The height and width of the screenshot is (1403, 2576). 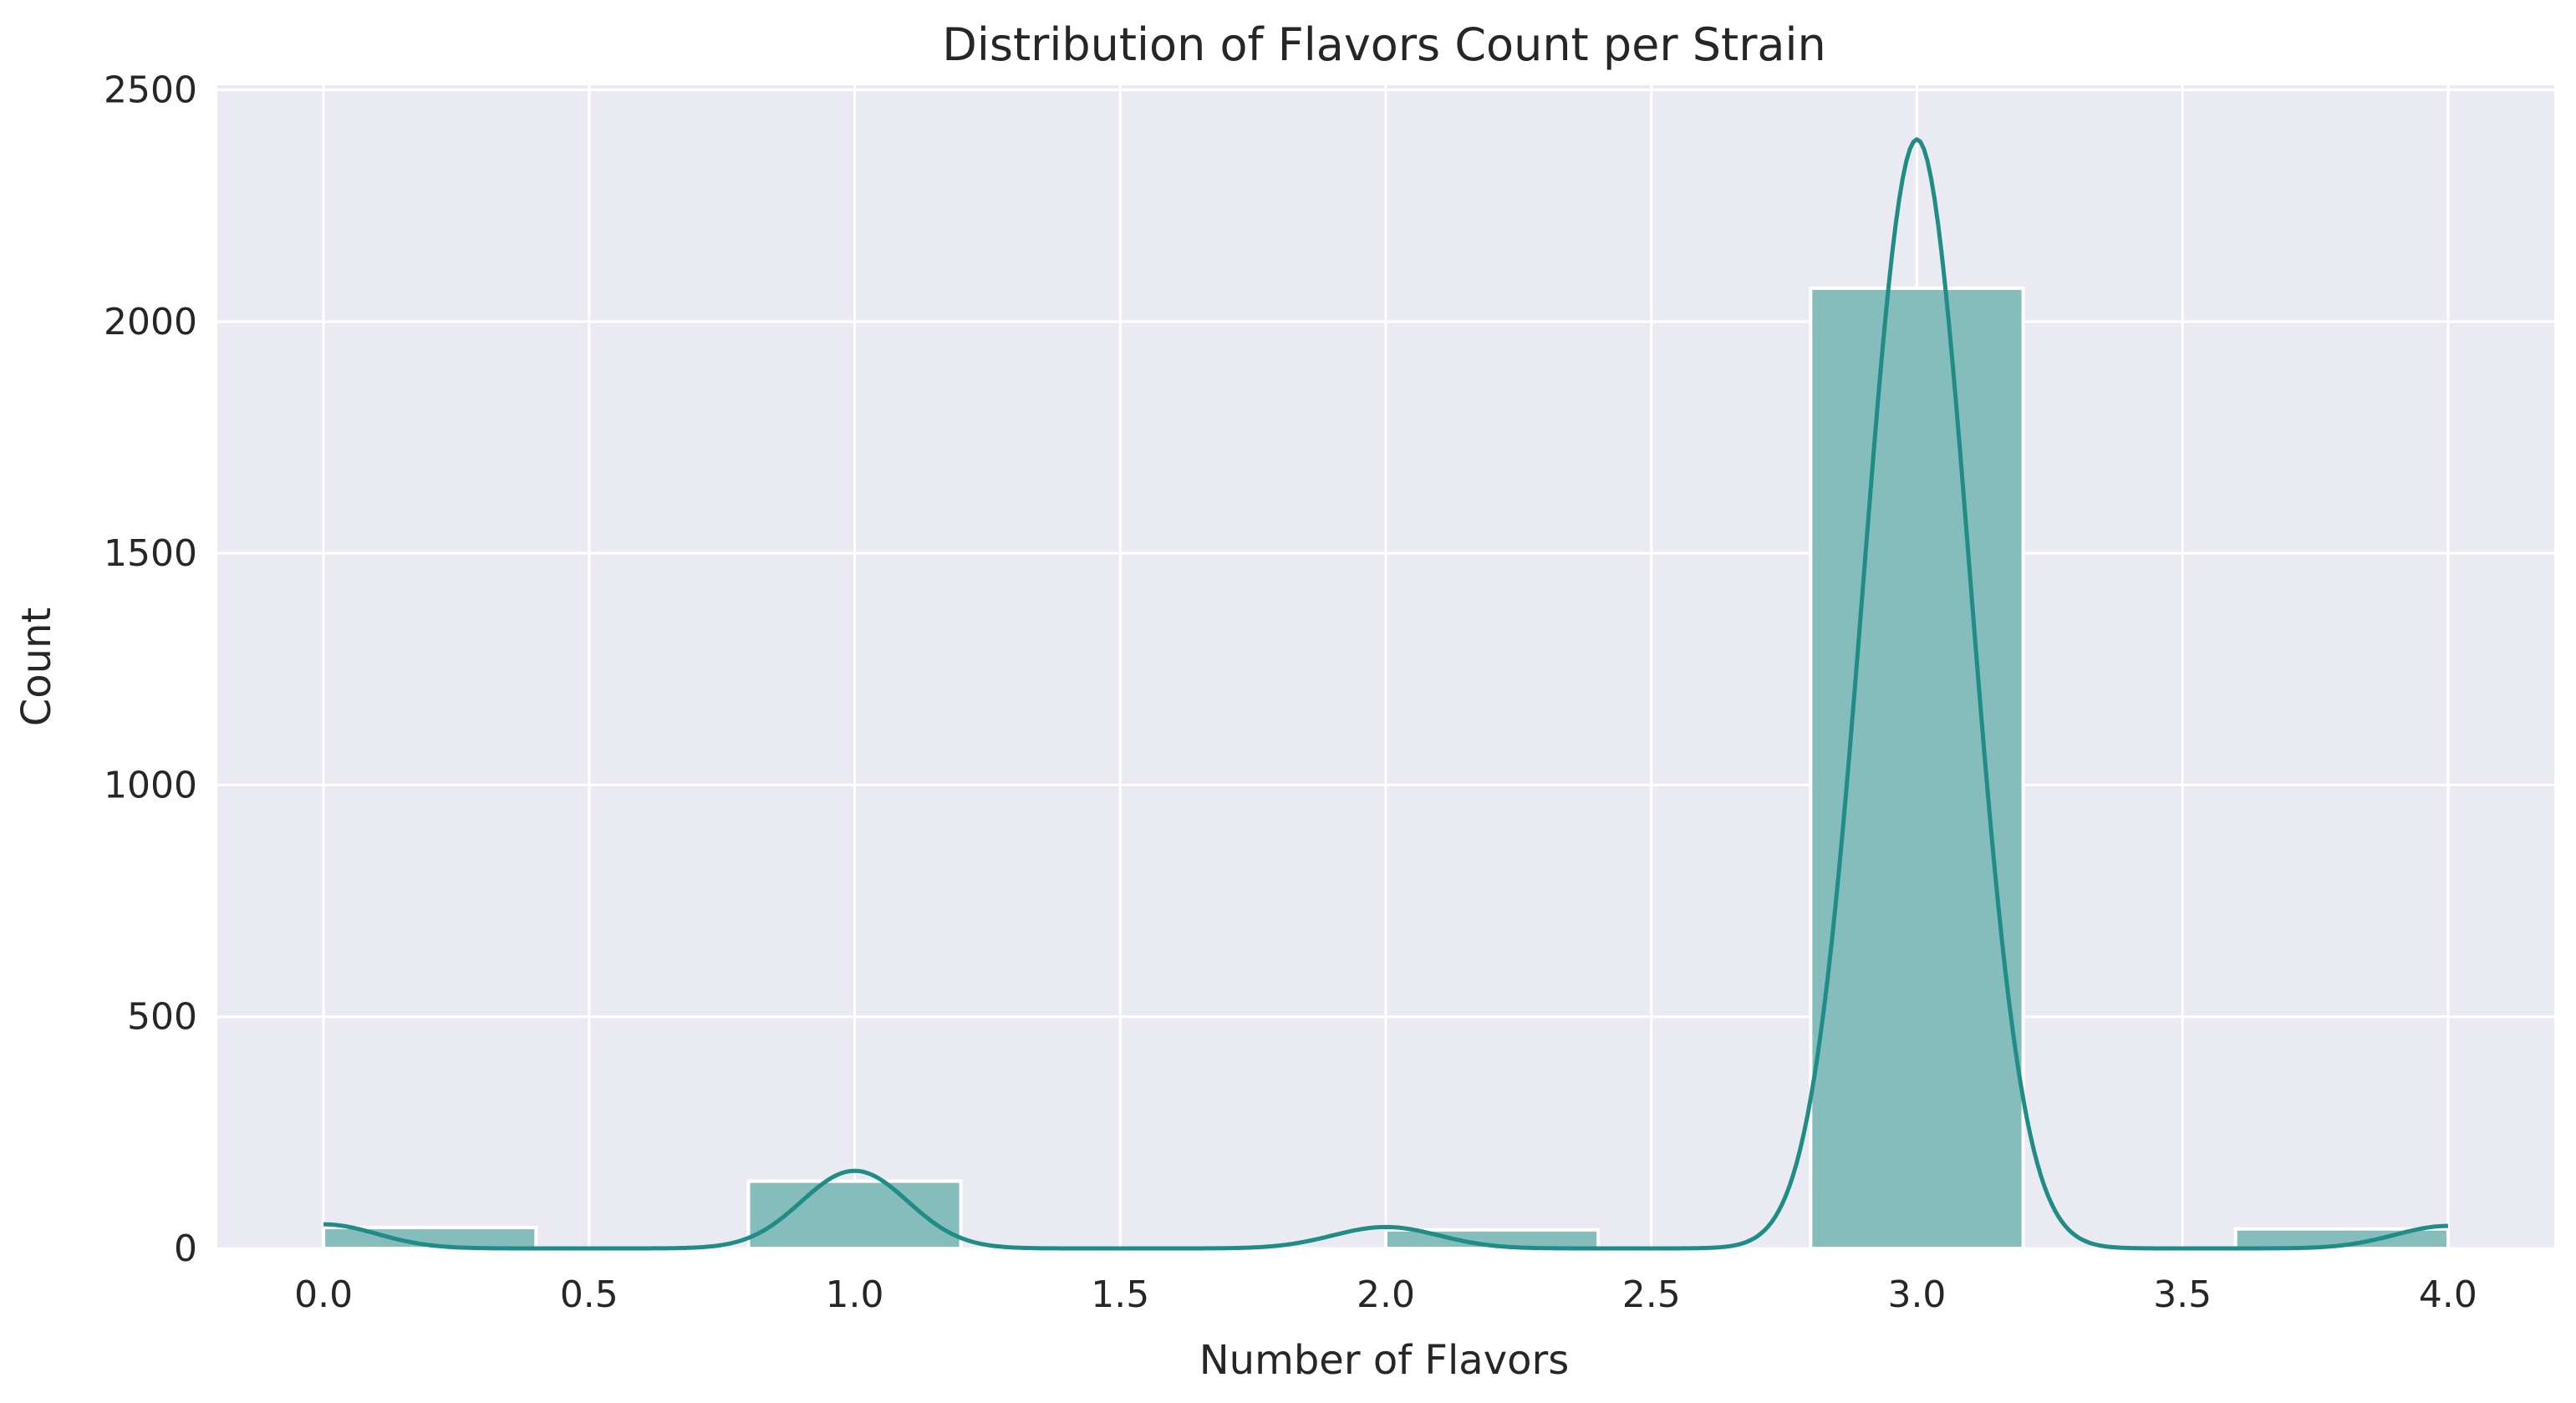 What do you see at coordinates (589, 1294) in the screenshot?
I see `x-tick-label-1: 0.5` at bounding box center [589, 1294].